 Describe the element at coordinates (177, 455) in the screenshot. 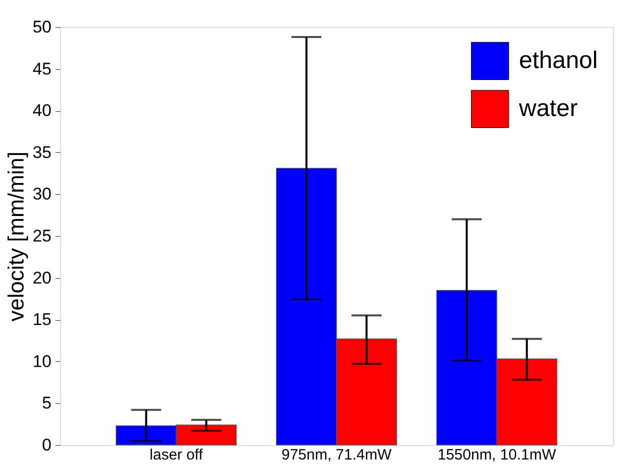

I see `x-tick-label: laser off` at that location.